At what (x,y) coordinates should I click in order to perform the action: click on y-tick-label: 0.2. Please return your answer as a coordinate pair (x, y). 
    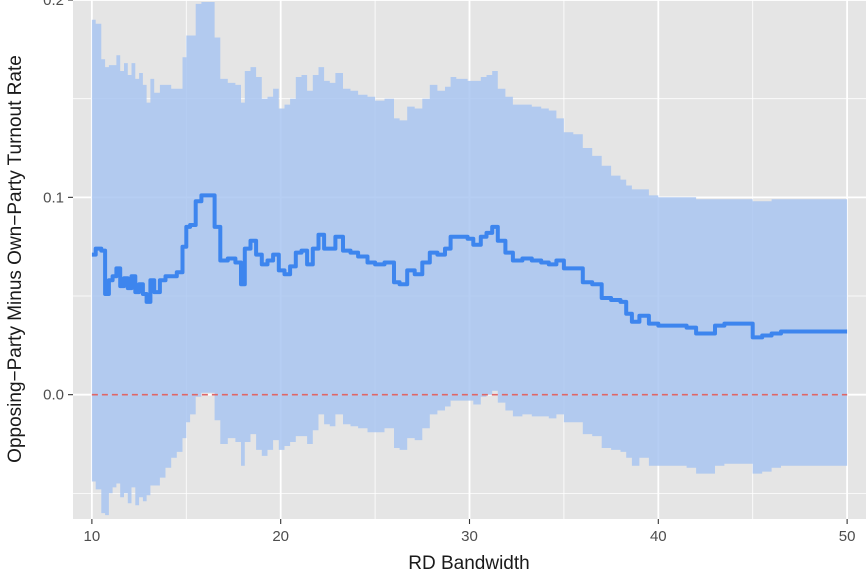
    Looking at the image, I should click on (53, 4).